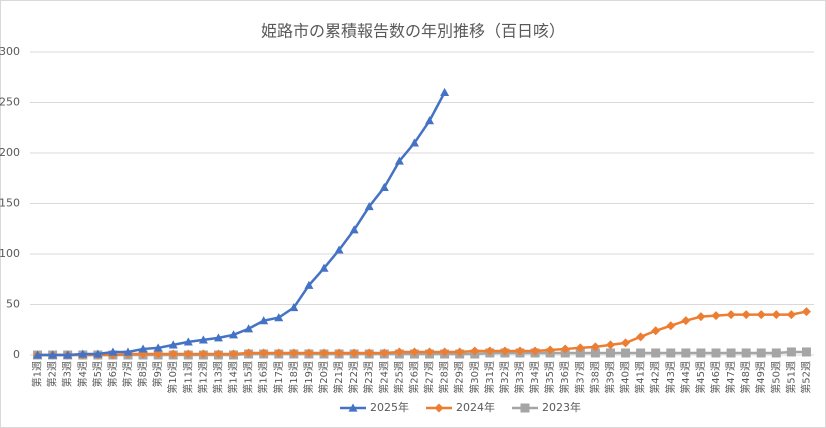  What do you see at coordinates (398, 377) in the screenshot?
I see `x-tick-label: 第25週` at bounding box center [398, 377].